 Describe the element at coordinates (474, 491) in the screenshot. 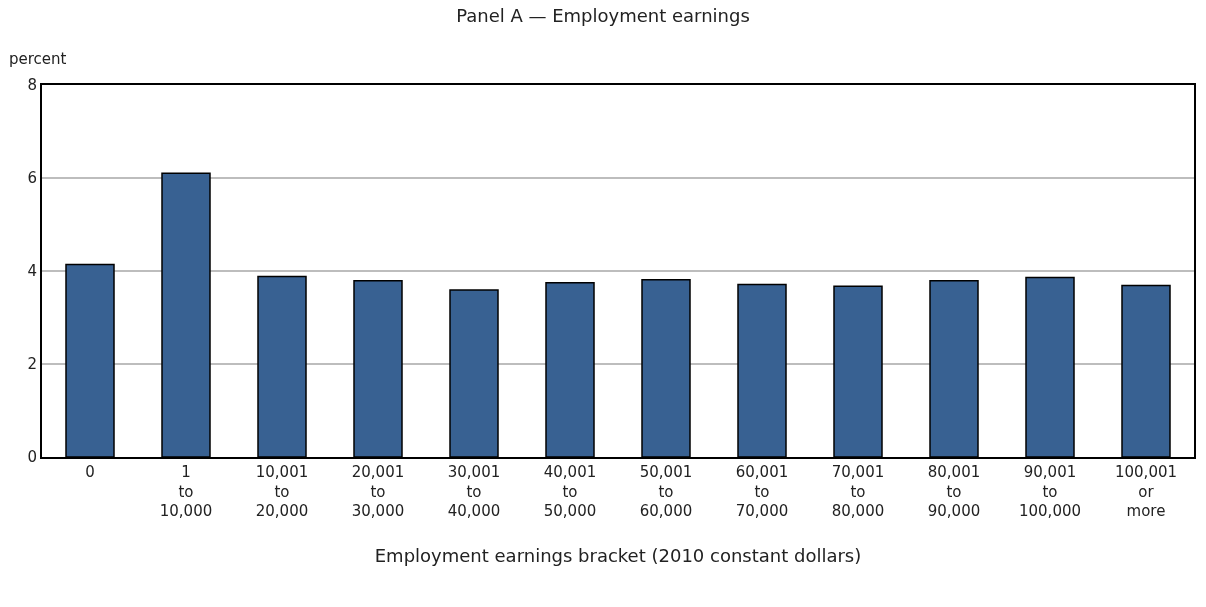

I see `x-tick-label: 30,001 to 40,000` at that location.